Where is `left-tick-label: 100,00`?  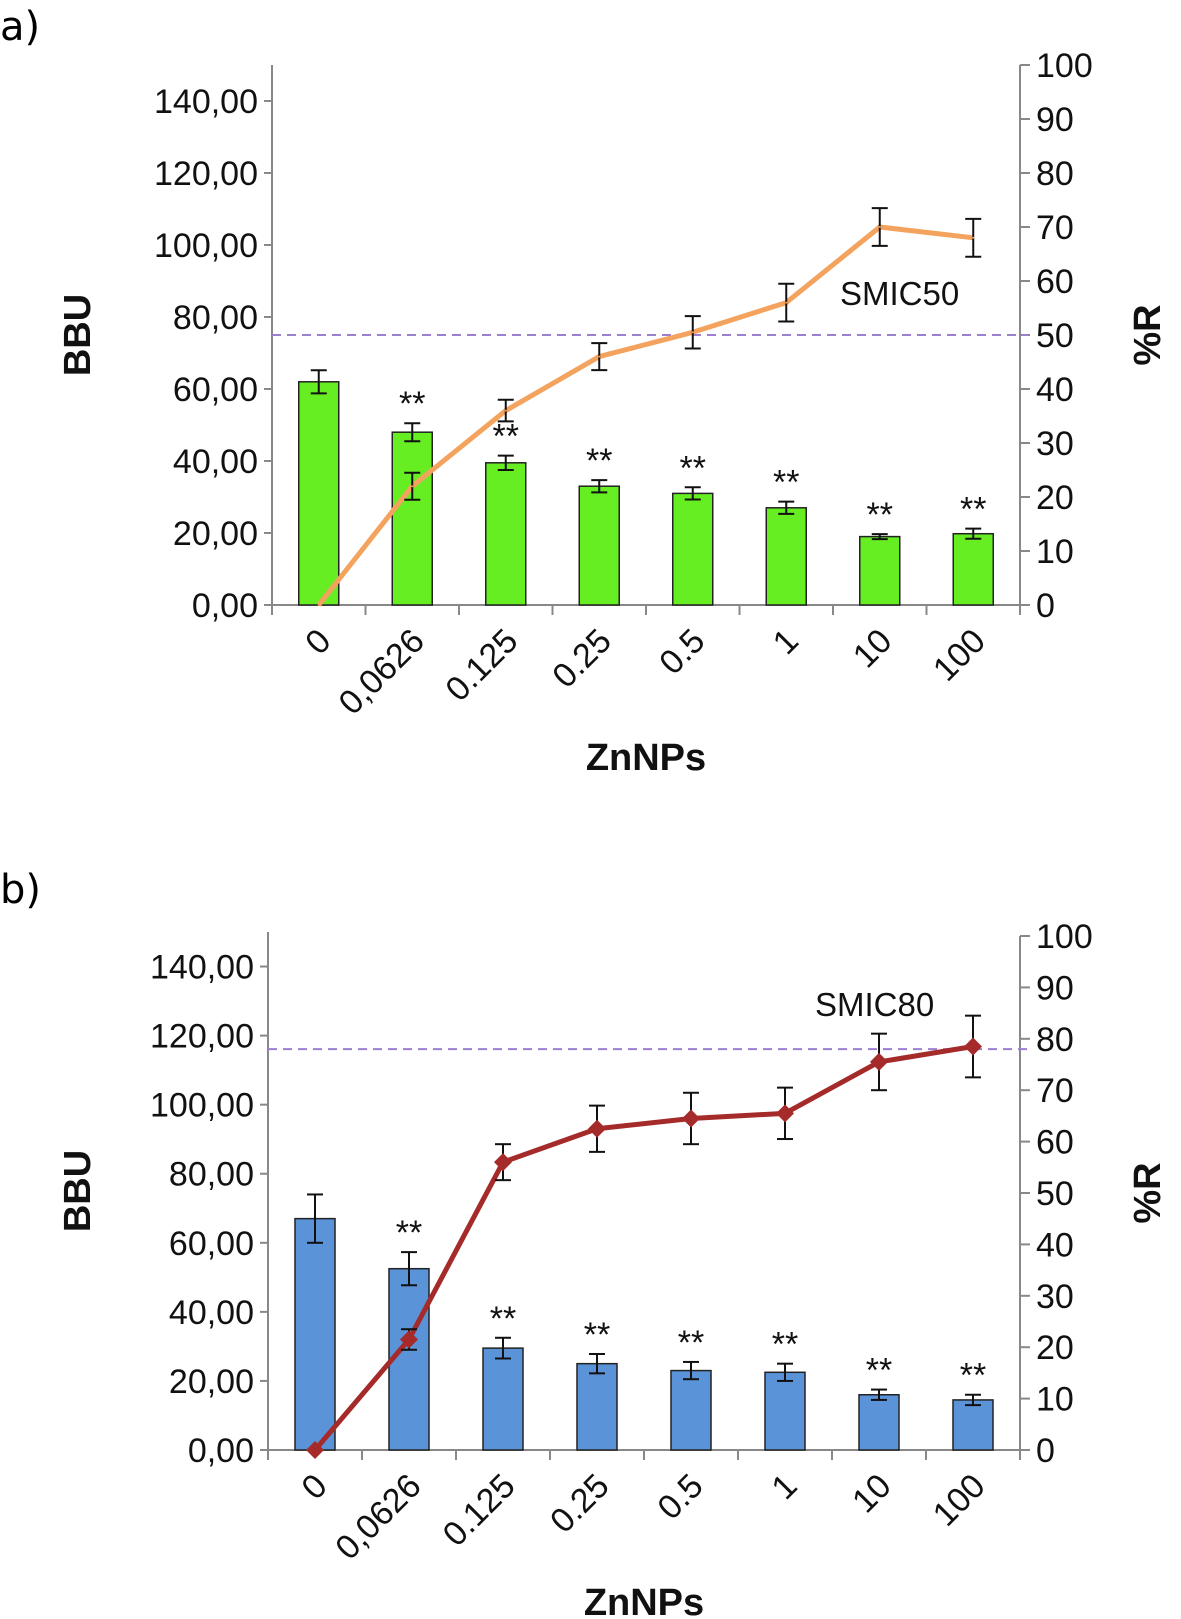 left-tick-label: 100,00 is located at coordinates (206, 246).